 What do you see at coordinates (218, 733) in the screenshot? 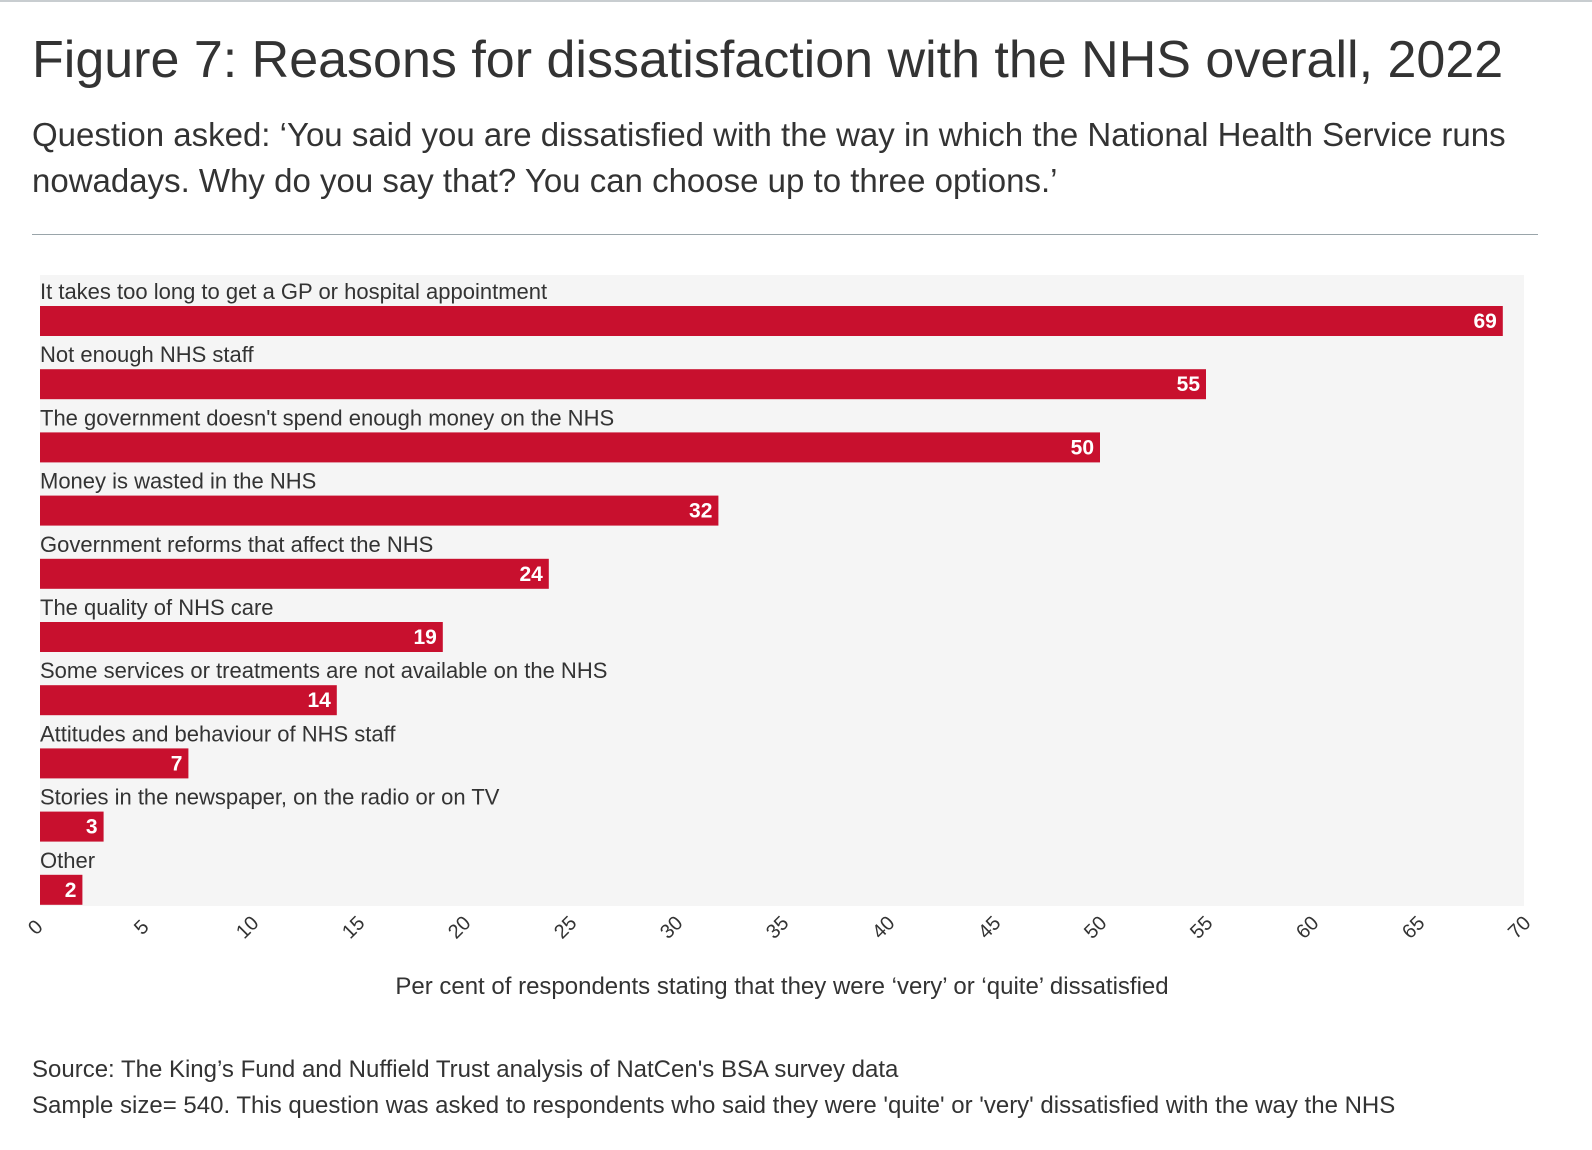
I see `category-label: Attitudes and behaviour of NHS staff` at bounding box center [218, 733].